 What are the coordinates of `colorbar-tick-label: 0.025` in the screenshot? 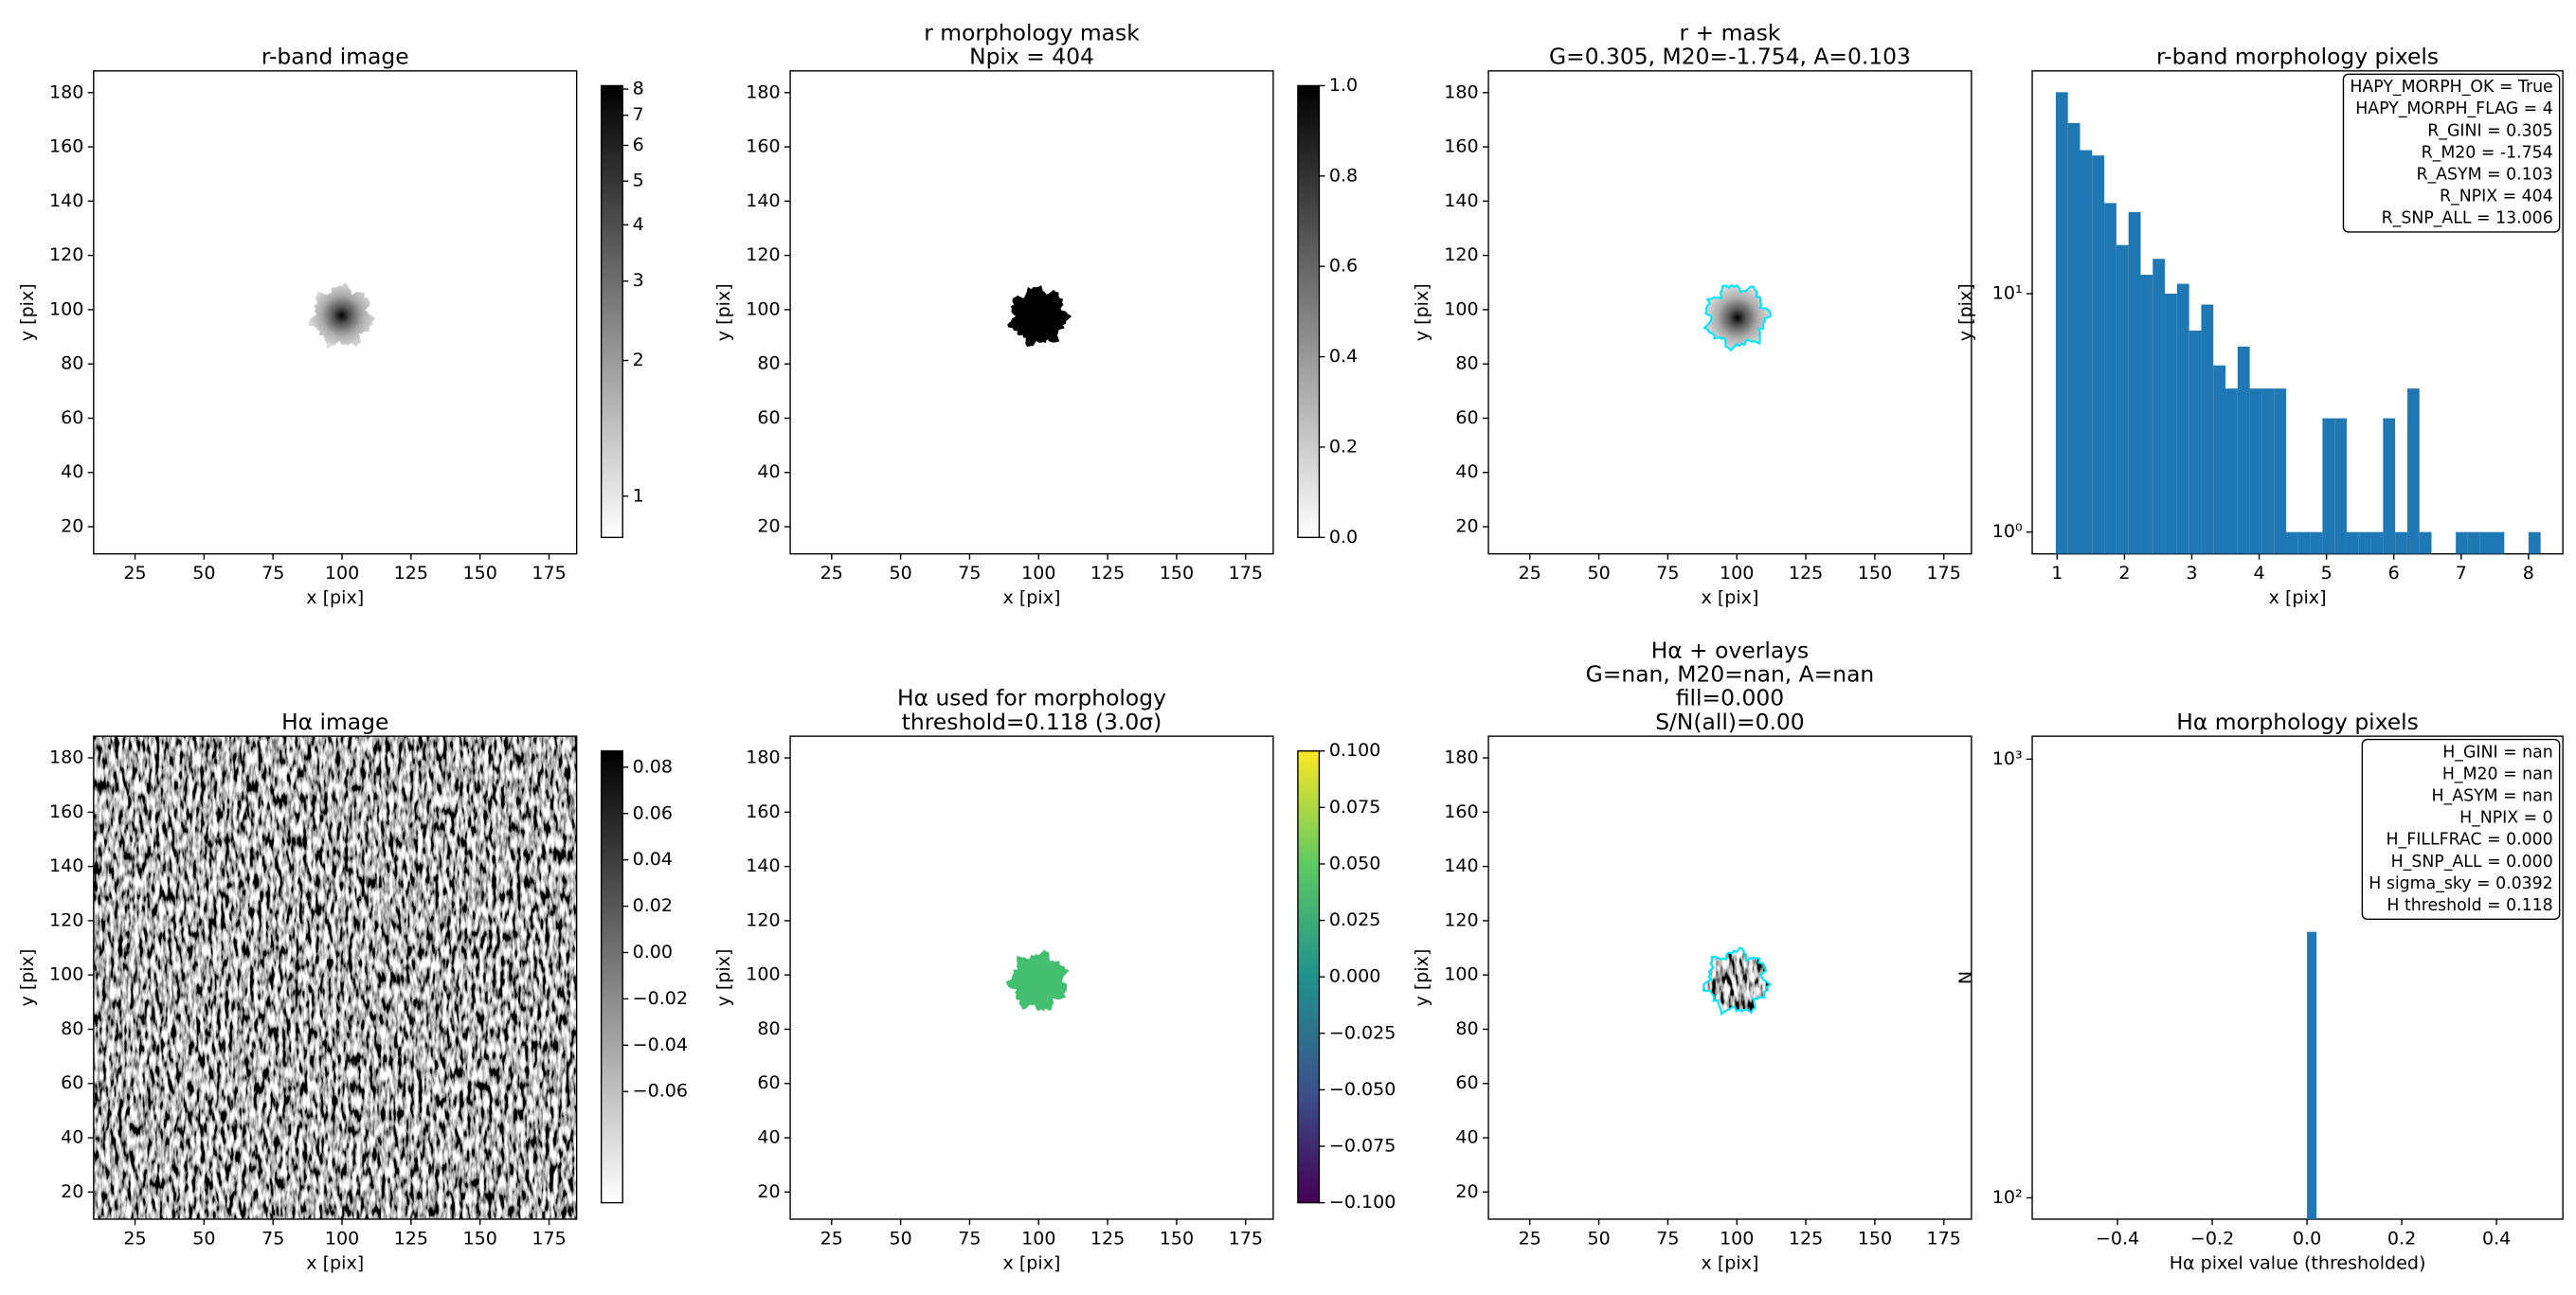 It's located at (1355, 920).